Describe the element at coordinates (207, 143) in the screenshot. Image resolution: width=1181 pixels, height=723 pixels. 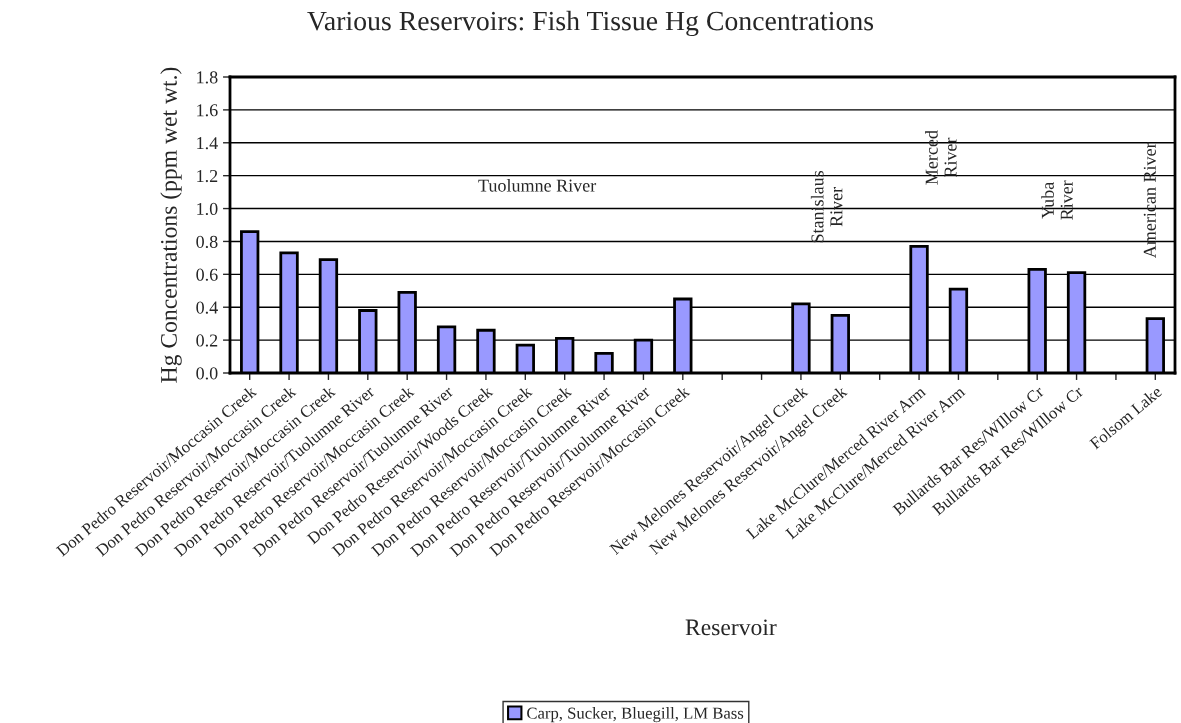
I see `y-tick-label: 1.4` at that location.